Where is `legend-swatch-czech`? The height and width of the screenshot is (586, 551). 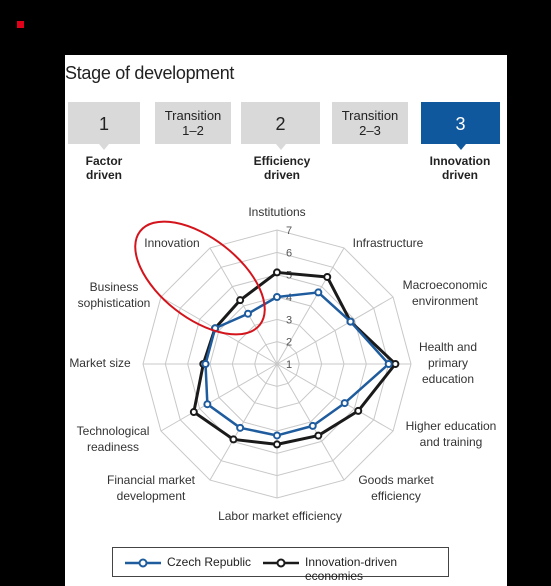 legend-swatch-czech is located at coordinates (143, 563).